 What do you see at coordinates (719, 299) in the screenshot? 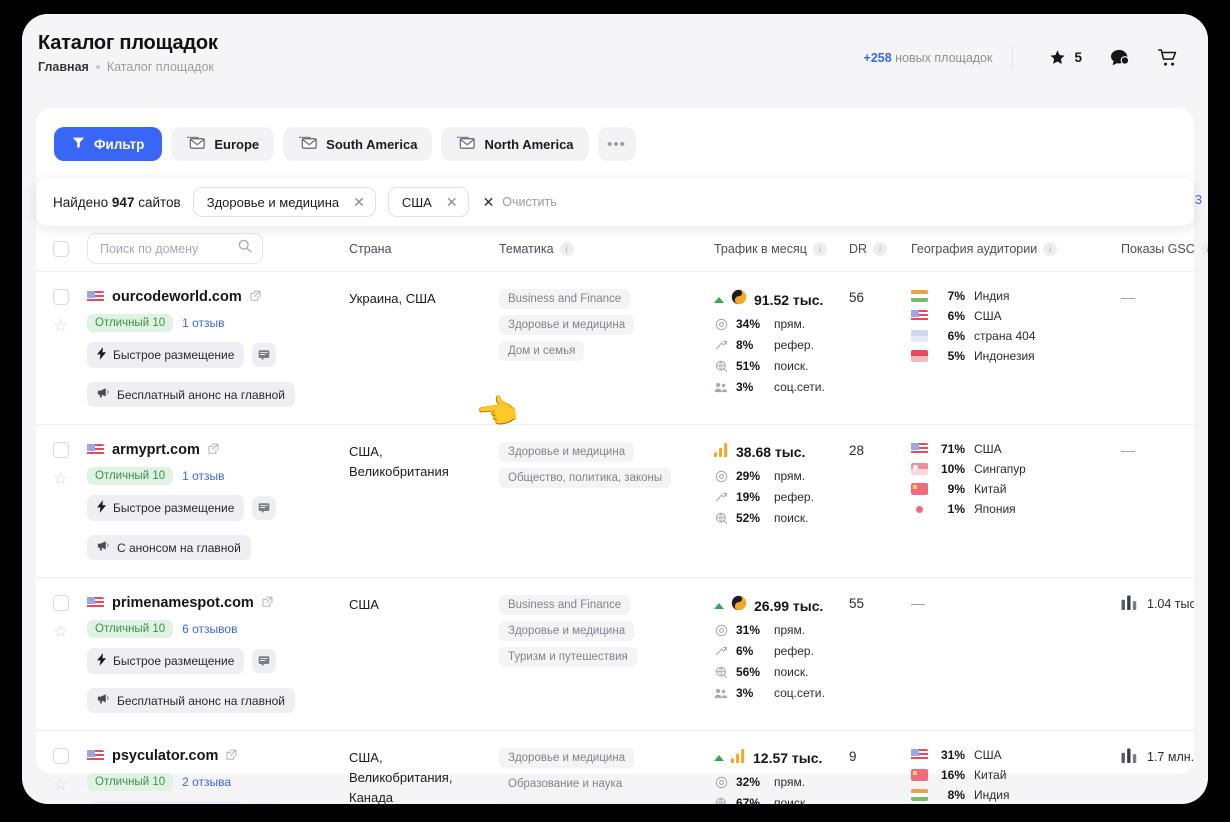
I see `trend-up-icon` at bounding box center [719, 299].